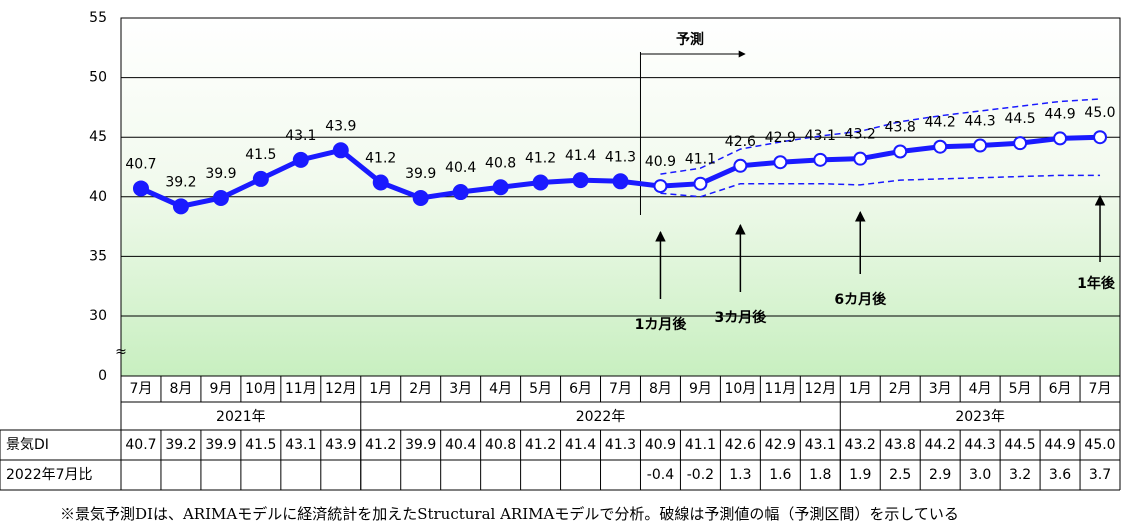 The width and height of the screenshot is (1145, 528). Describe the element at coordinates (1099, 445) in the screenshot. I see `table-value: 45.0` at that location.